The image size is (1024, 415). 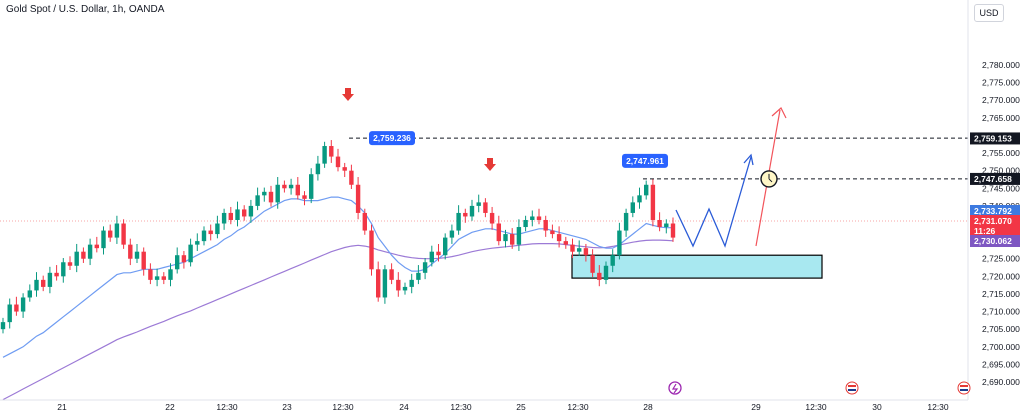 What do you see at coordinates (748, 159) in the screenshot?
I see `projected-path-arrowhead` at bounding box center [748, 159].